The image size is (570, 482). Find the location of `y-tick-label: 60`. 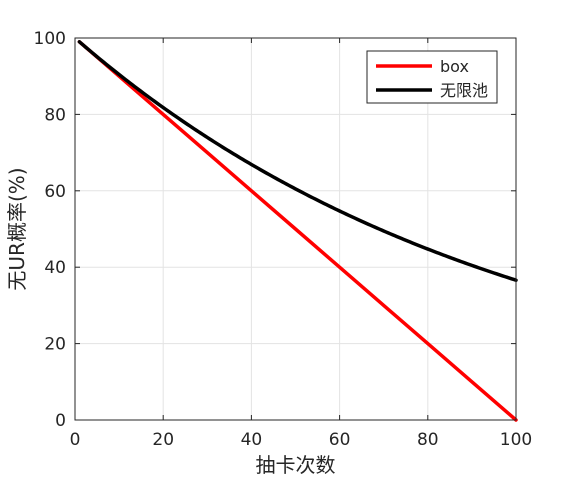

y-tick-label: 60 is located at coordinates (55, 192).